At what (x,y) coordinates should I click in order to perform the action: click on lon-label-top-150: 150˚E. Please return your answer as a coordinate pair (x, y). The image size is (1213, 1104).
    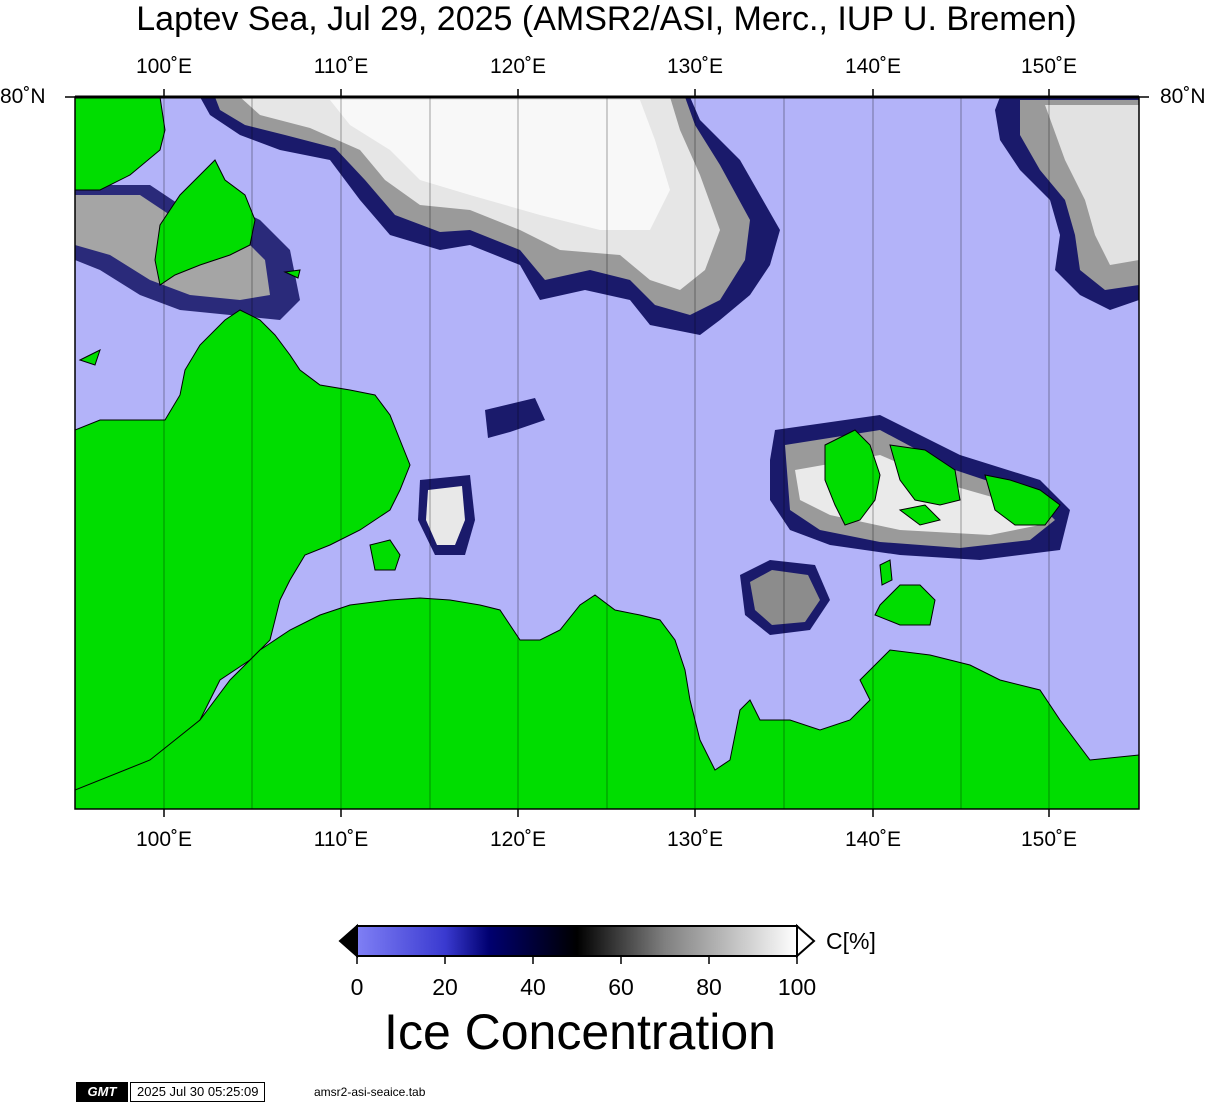
    Looking at the image, I should click on (1049, 66).